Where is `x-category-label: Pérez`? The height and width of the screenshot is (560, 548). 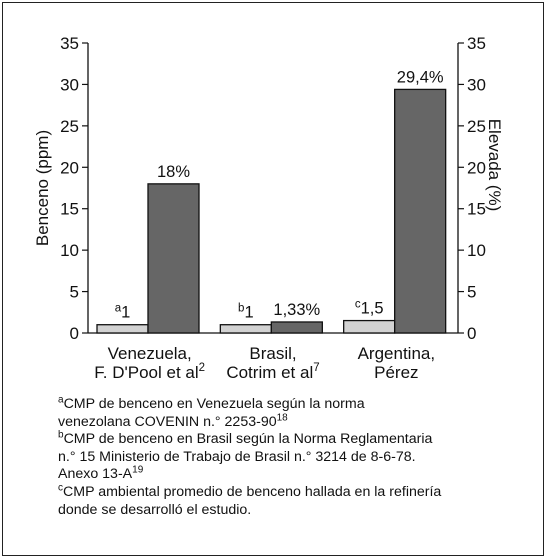 x-category-label: Pérez is located at coordinates (396, 372).